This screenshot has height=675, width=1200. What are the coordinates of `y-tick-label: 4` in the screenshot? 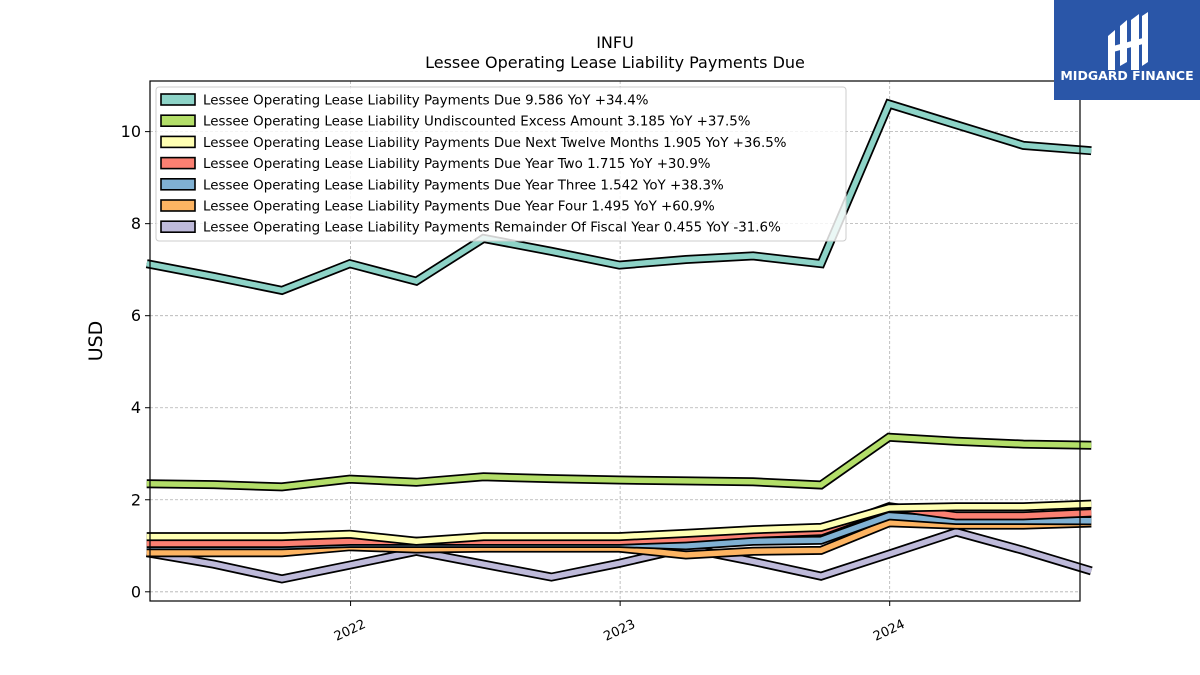 It's located at (136, 407).